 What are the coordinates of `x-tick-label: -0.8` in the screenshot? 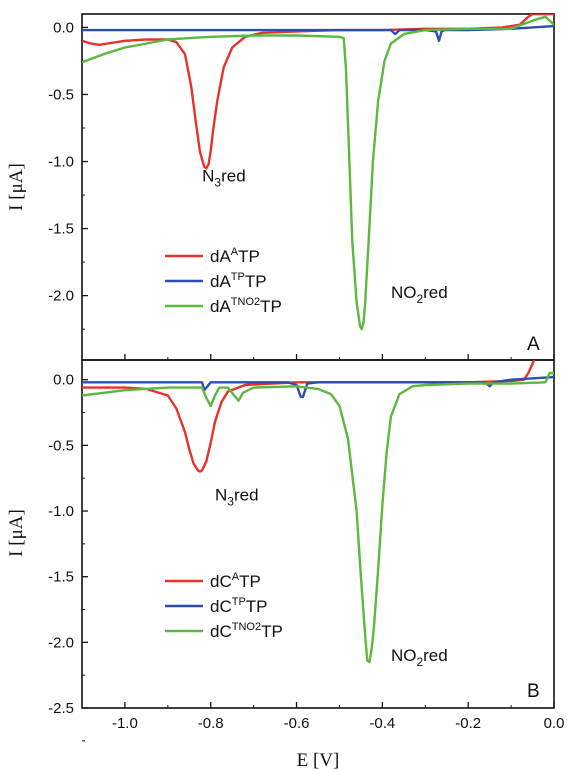 It's located at (211, 723).